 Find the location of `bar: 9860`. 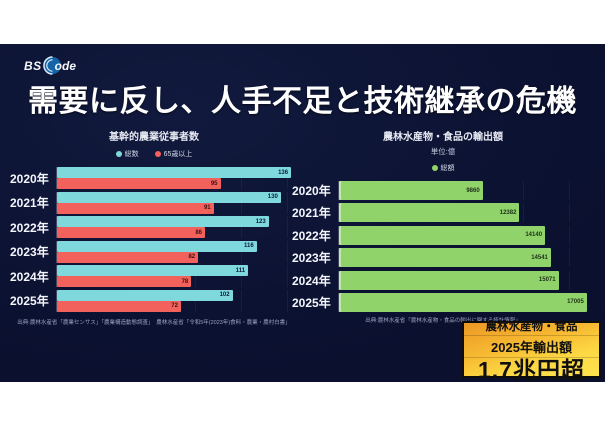

bar: 9860 is located at coordinates (411, 190).